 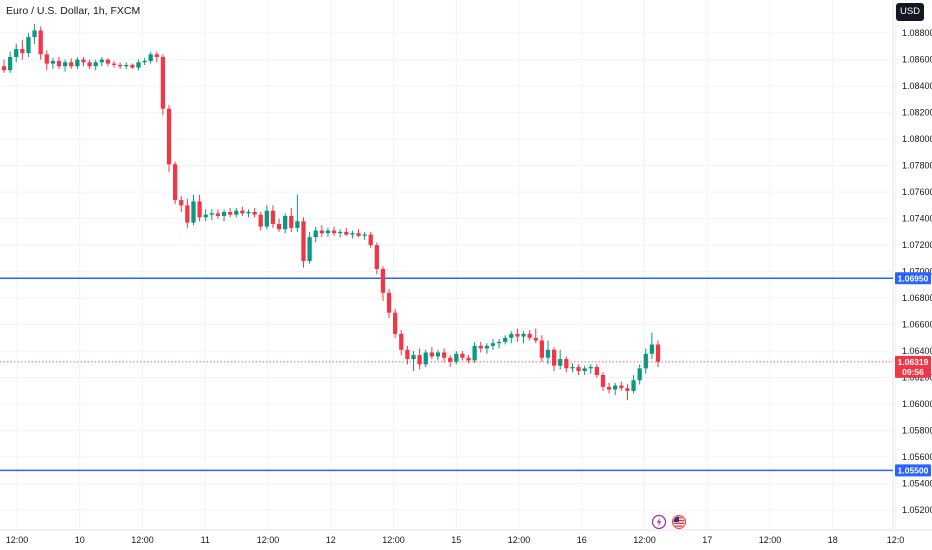 What do you see at coordinates (465, 470) in the screenshot?
I see `level-line: 1.05500` at bounding box center [465, 470].